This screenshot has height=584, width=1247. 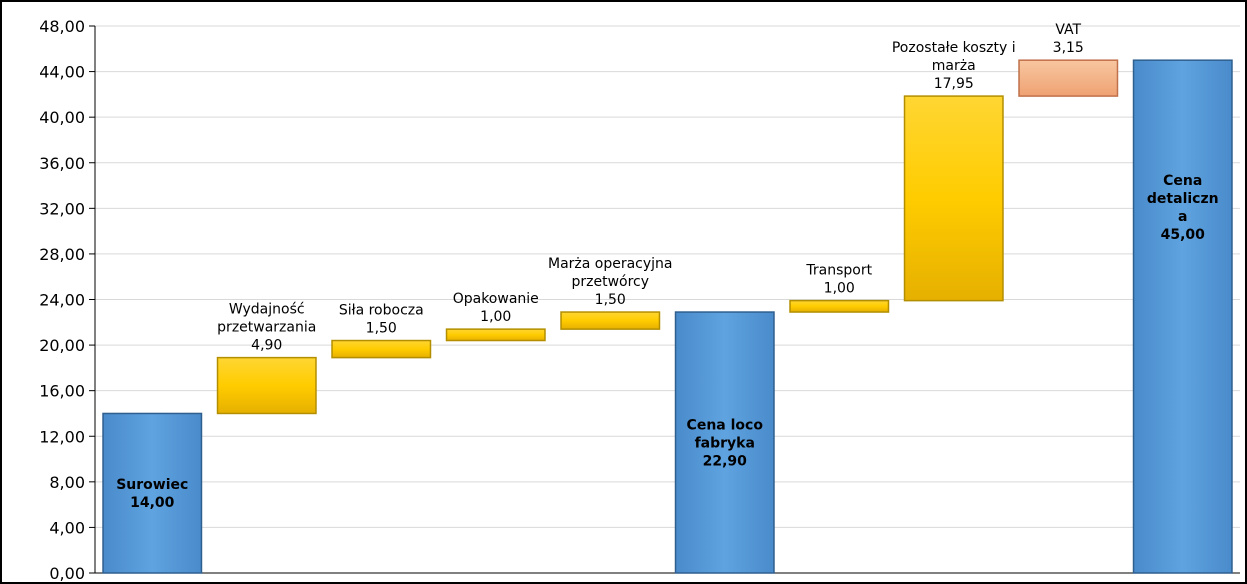 I want to click on y-tick-label: 8,00, so click(x=67, y=482).